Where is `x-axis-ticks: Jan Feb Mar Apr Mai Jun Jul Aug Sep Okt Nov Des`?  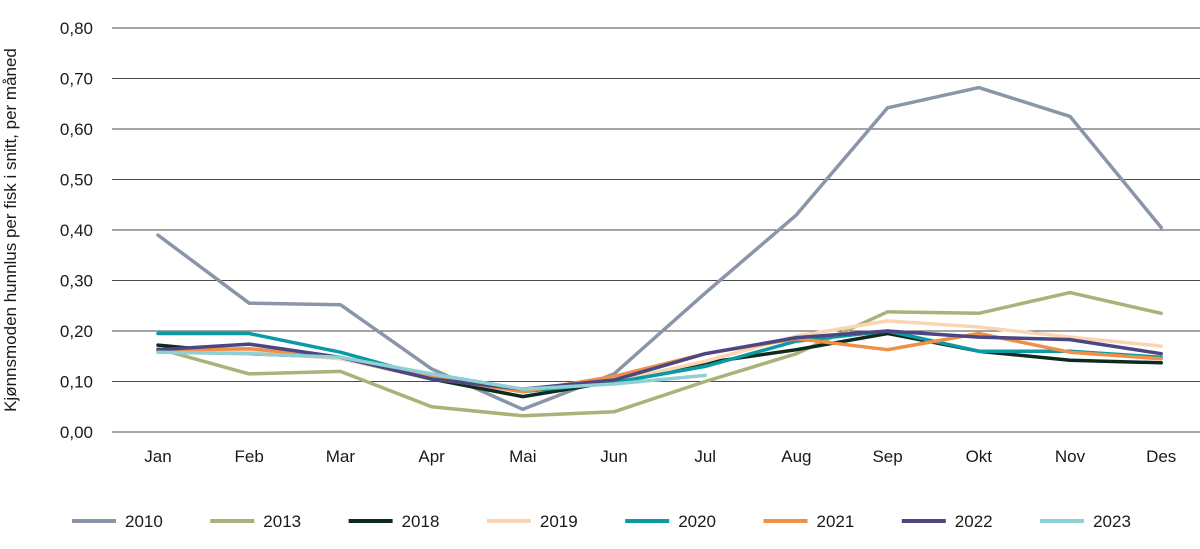 x-axis-ticks: Jan Feb Mar Apr Mai Jun Jul Aug Sep Okt Nov Des is located at coordinates (660, 456).